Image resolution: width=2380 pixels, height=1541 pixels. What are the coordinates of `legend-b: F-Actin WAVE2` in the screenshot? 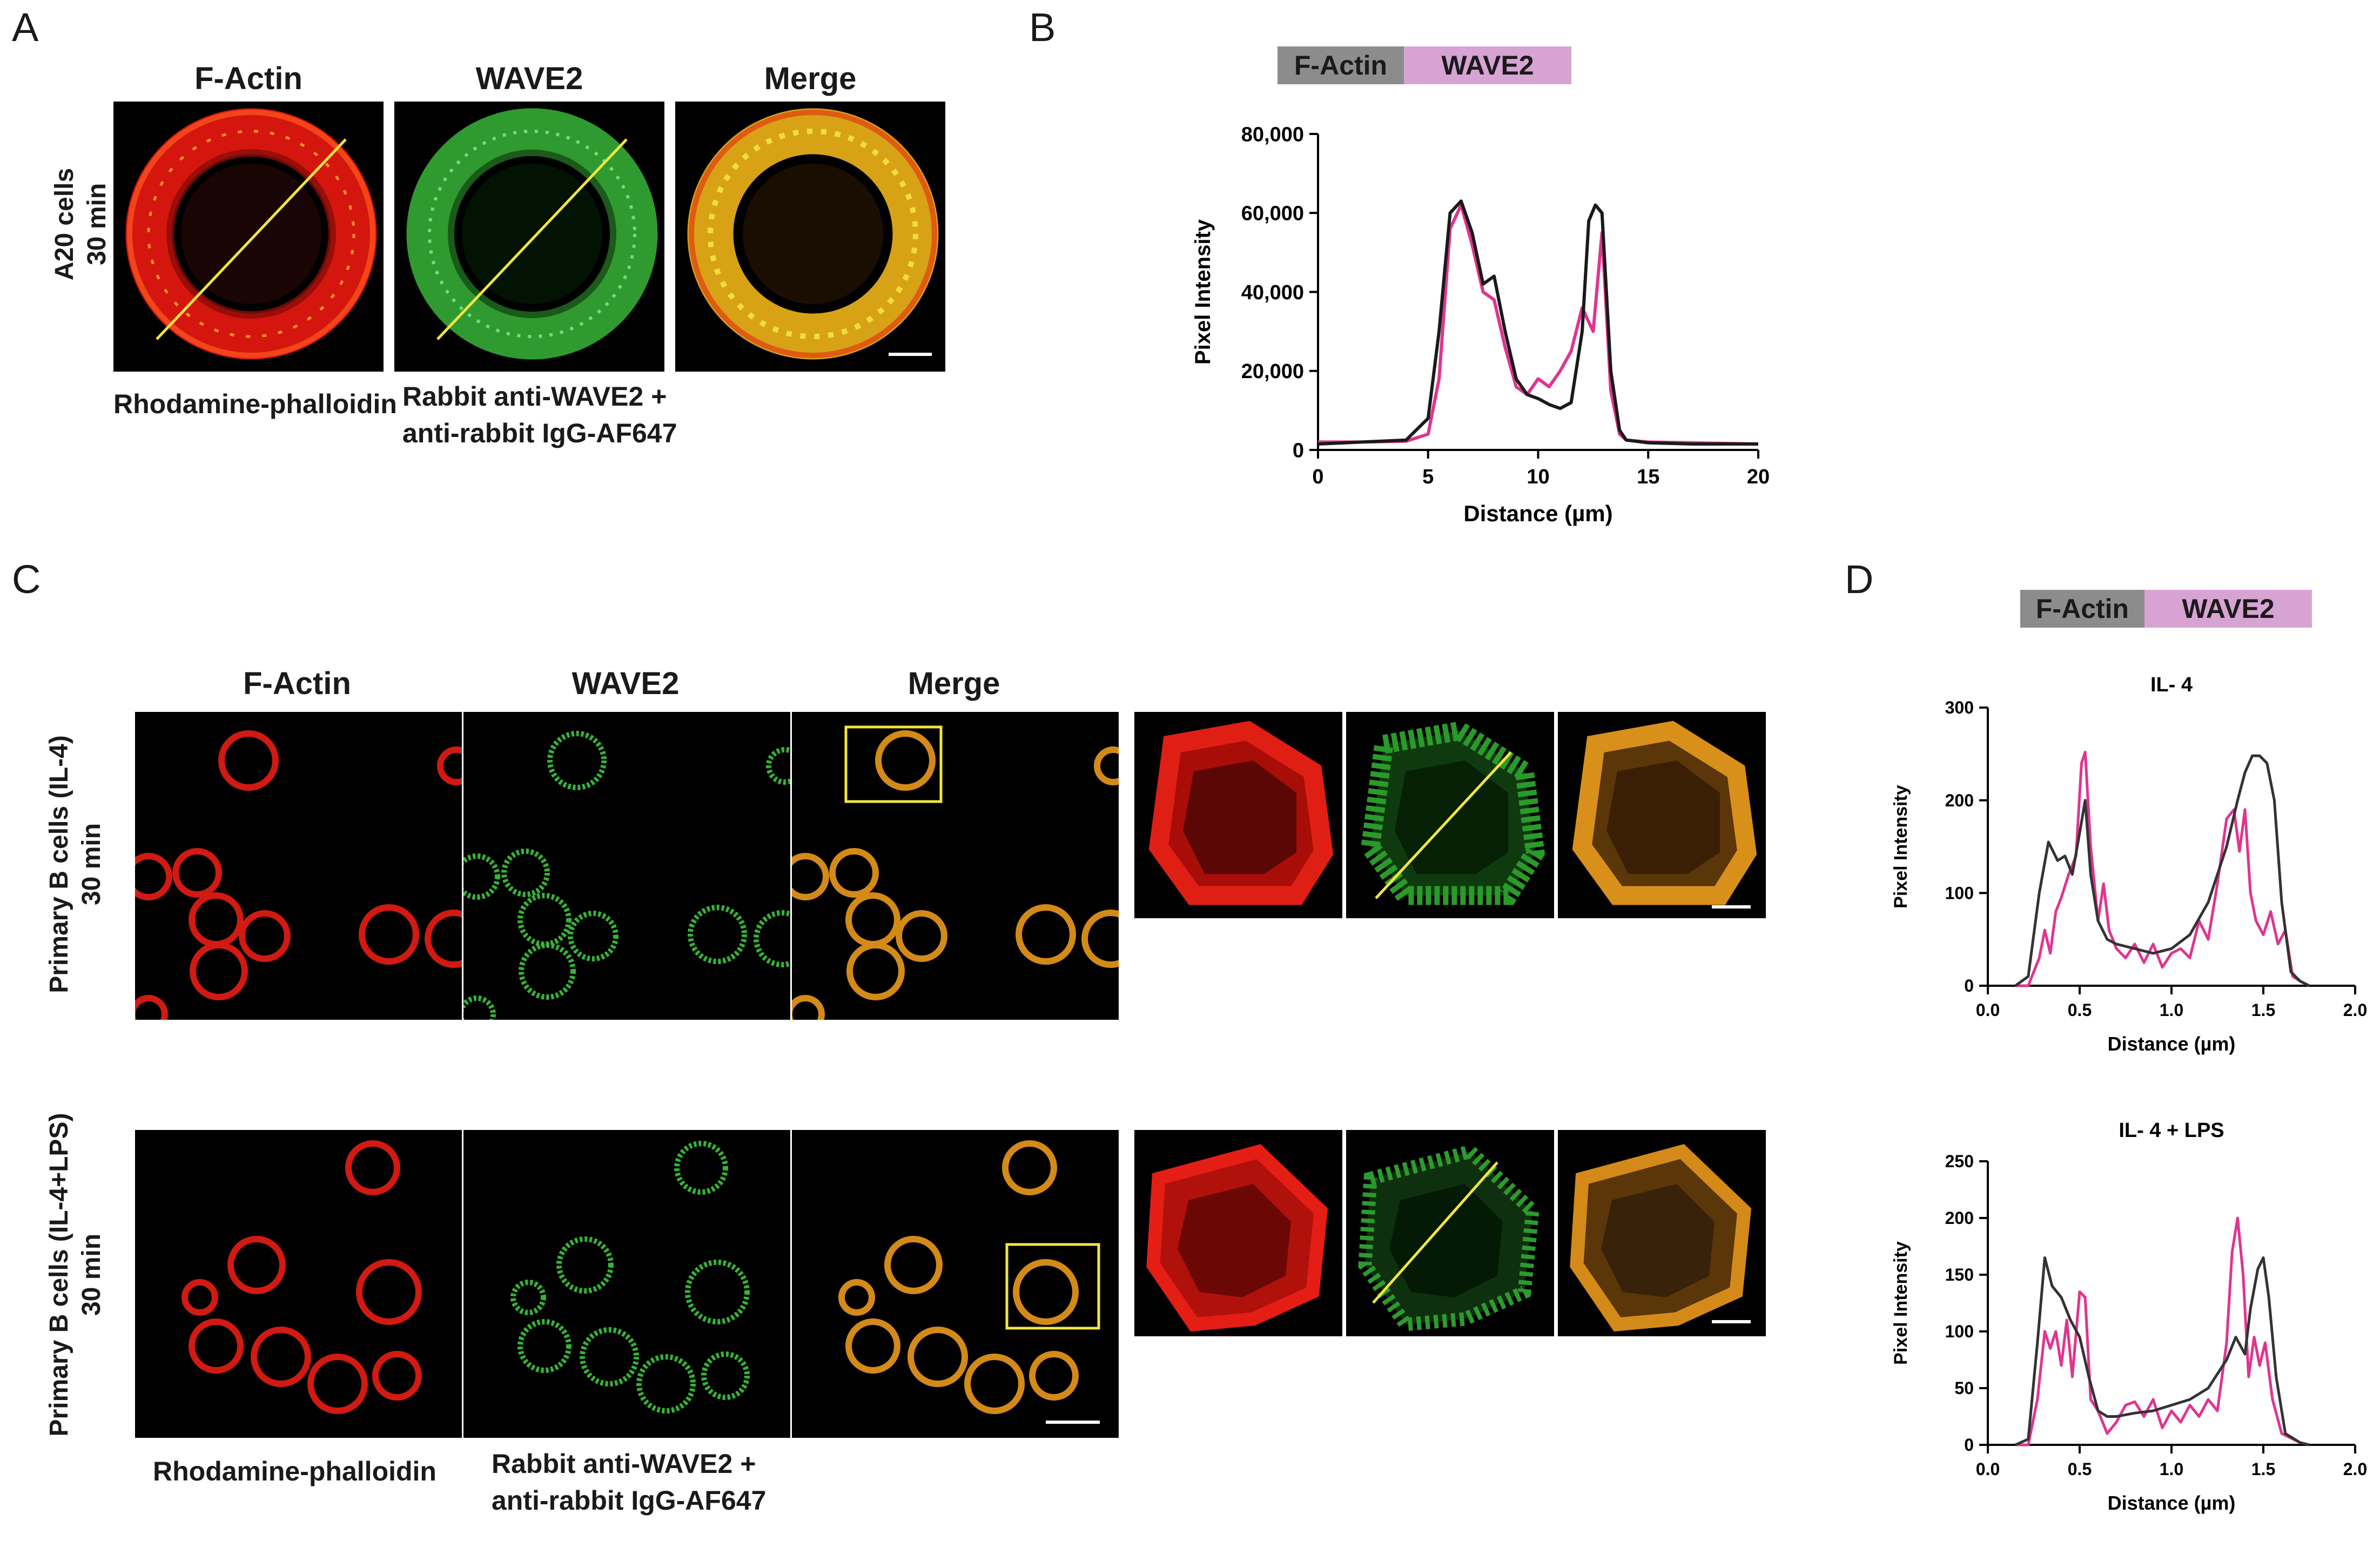 It's located at (1425, 65).